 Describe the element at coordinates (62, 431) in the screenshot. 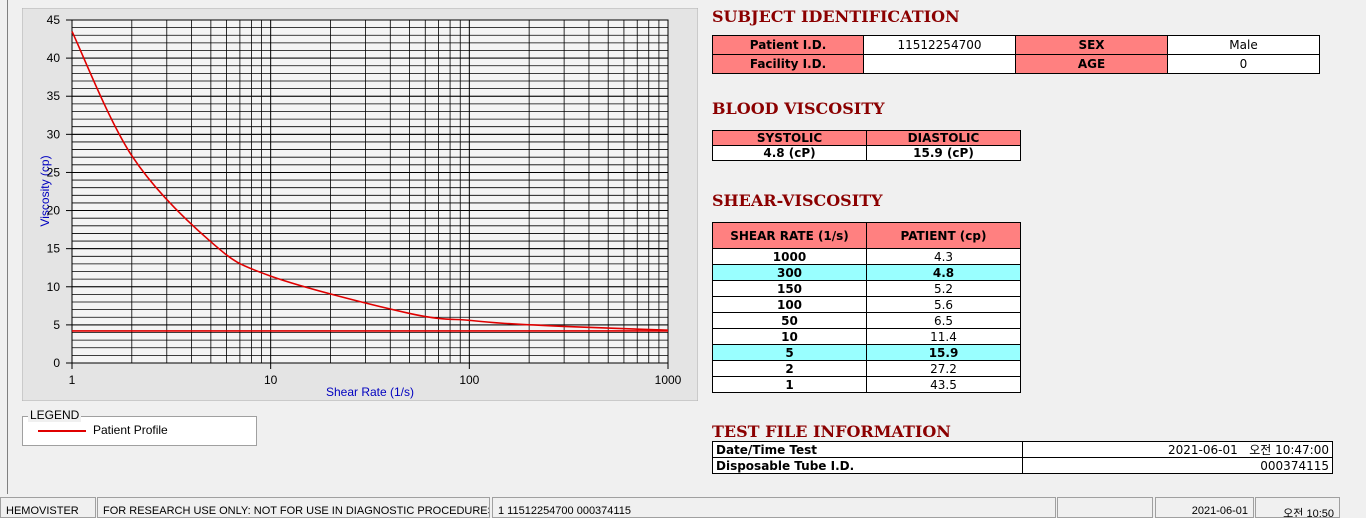

I see `legend-icons` at that location.